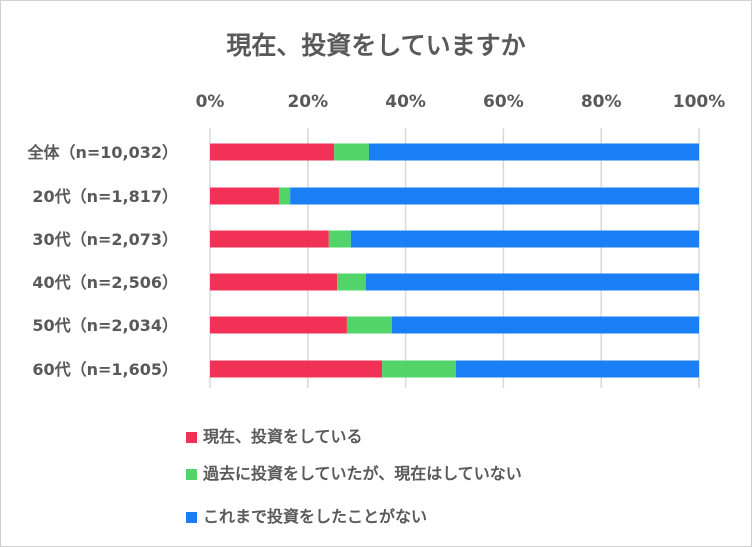 This screenshot has width=752, height=547. I want to click on category-label: 50代（n=2,034）, so click(105, 325).